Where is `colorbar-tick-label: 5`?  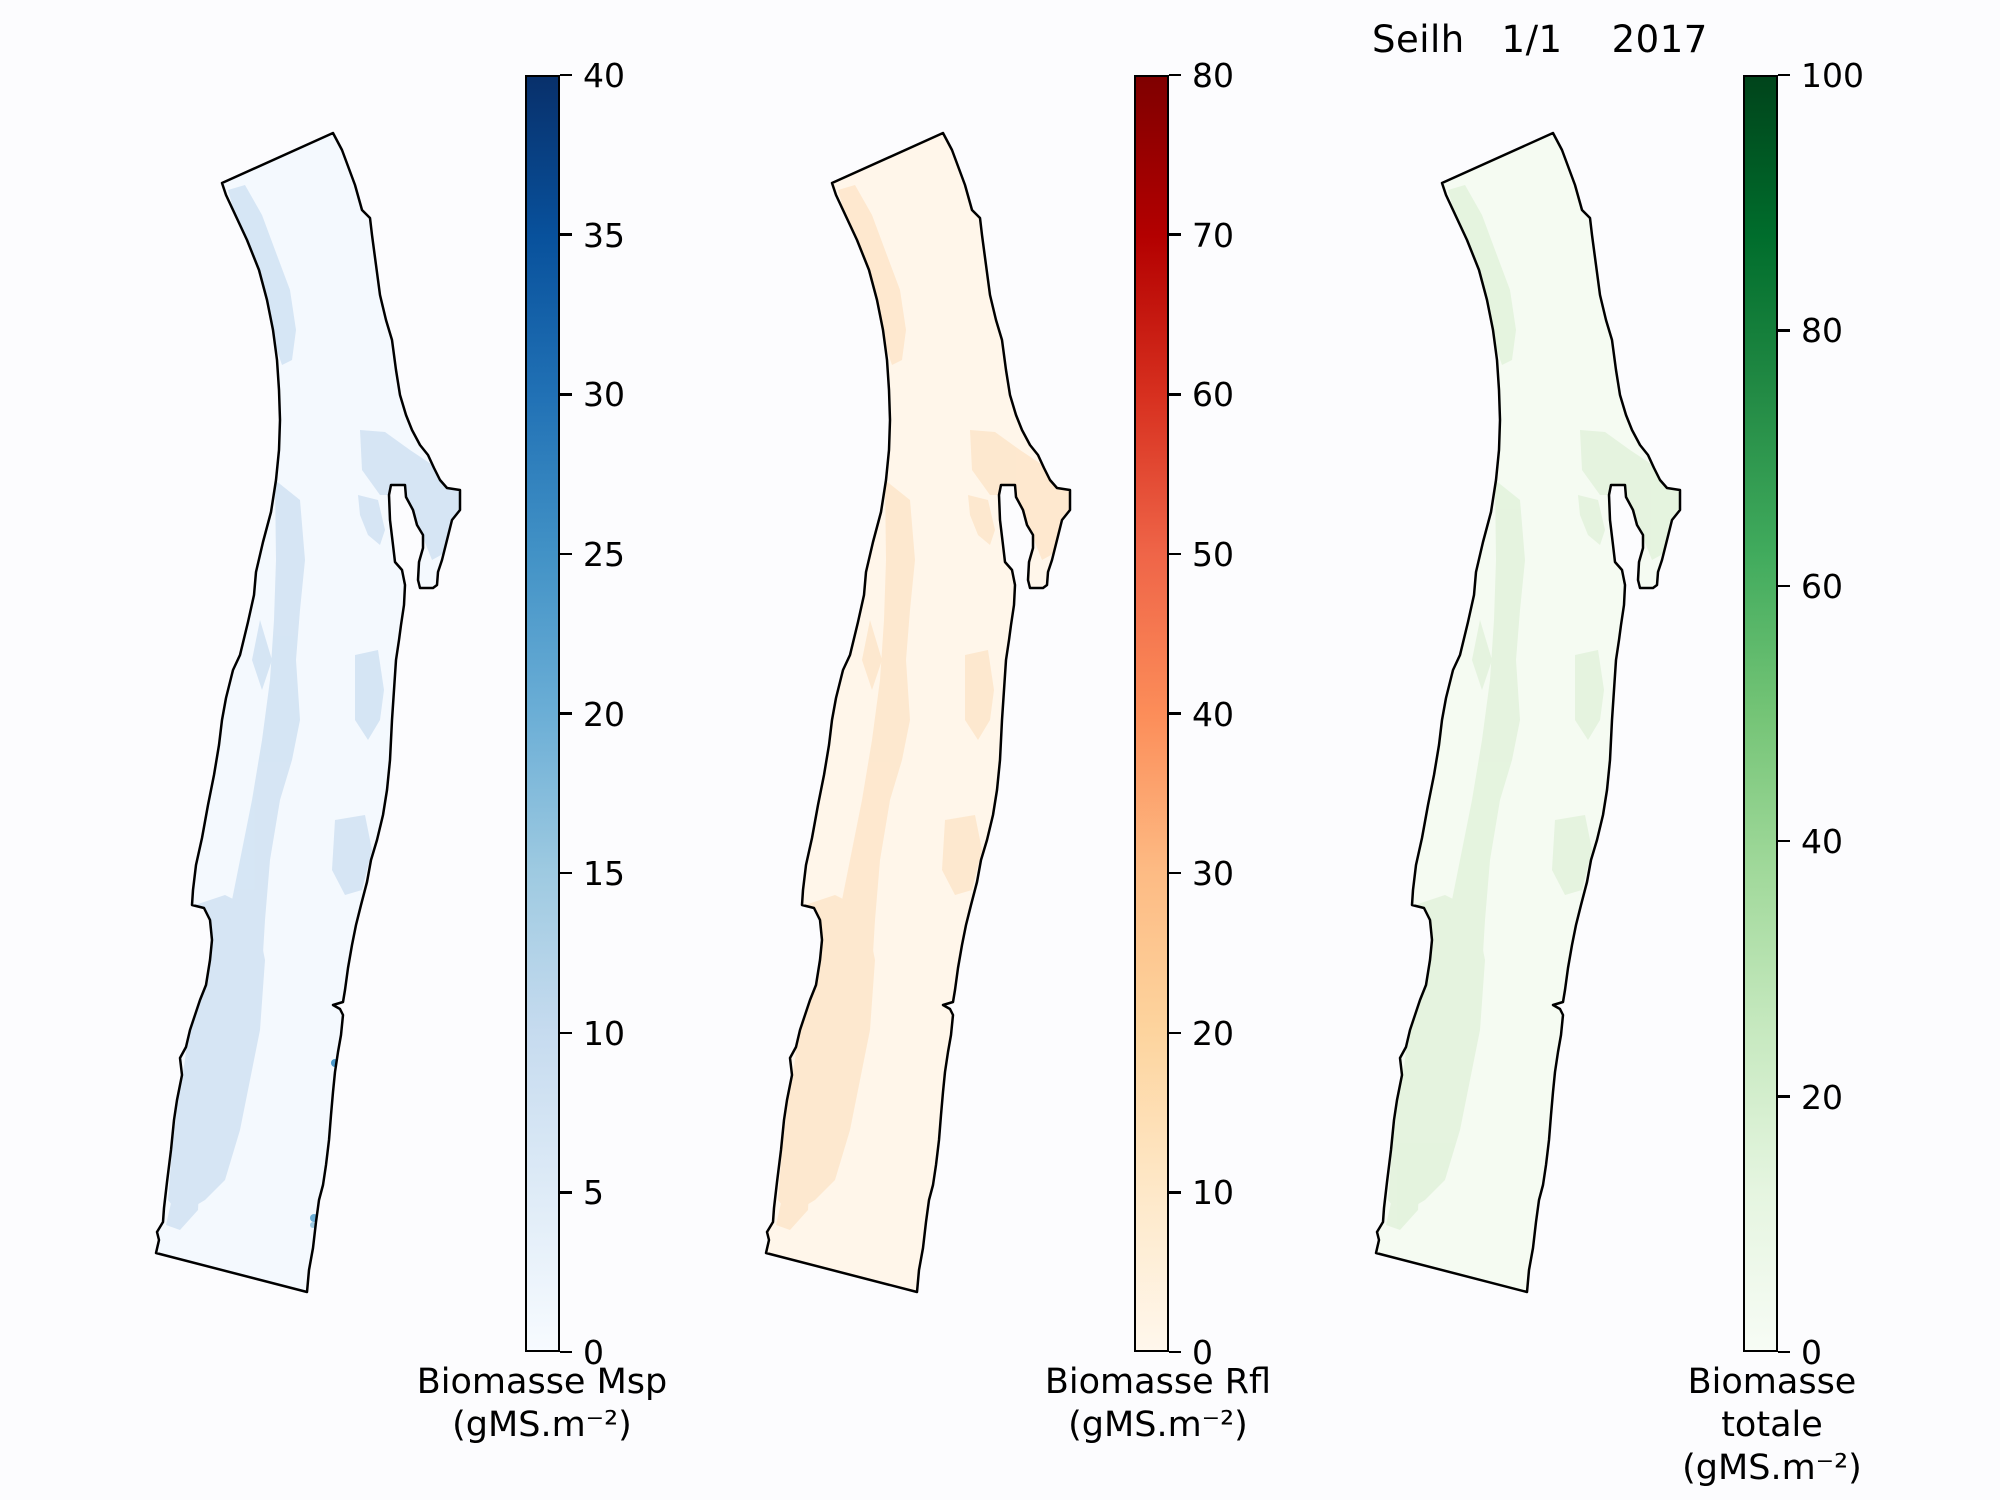 colorbar-tick-label: 5 is located at coordinates (593, 1193).